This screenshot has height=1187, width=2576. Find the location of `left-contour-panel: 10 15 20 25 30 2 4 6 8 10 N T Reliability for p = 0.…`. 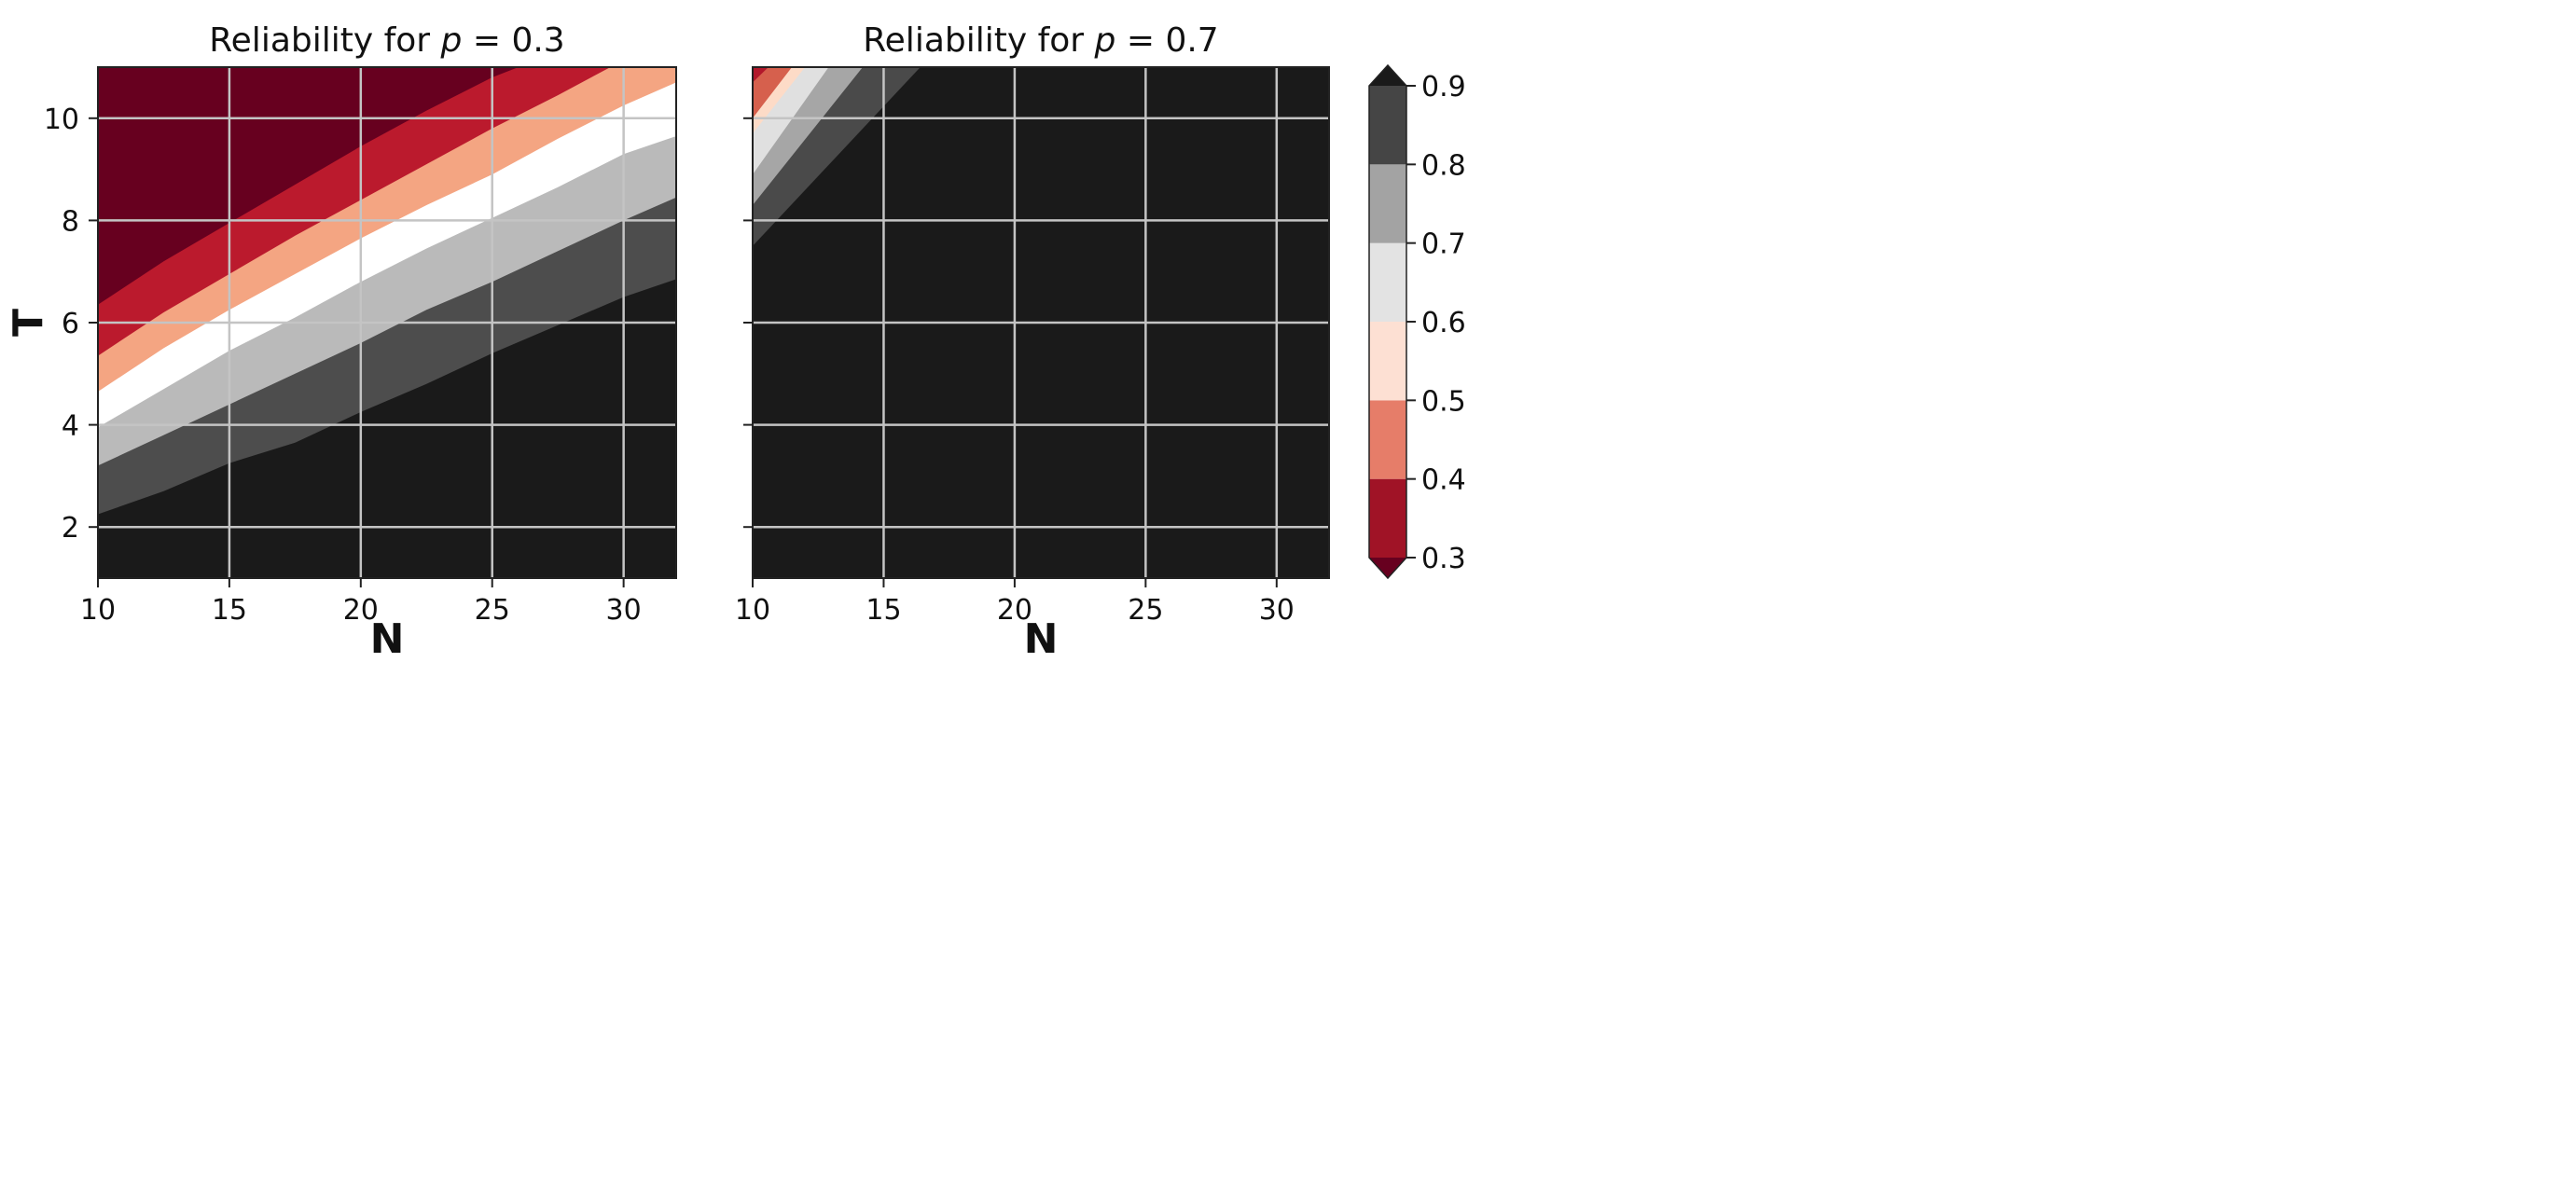

left-contour-panel: 10 15 20 25 30 2 4 6 8 10 N T Reliability for p = 0.… is located at coordinates (341, 342).